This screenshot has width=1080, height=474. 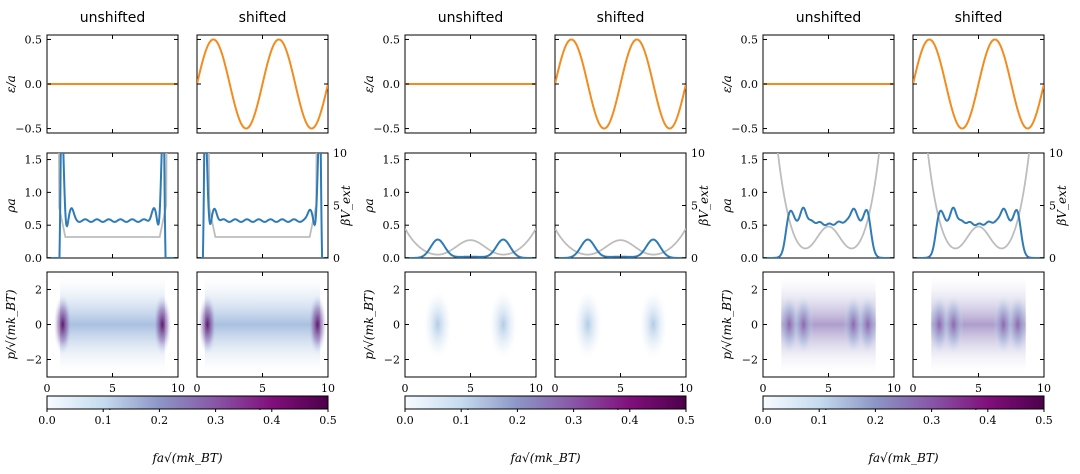 I want to click on phase-space-band, so click(x=262, y=324).